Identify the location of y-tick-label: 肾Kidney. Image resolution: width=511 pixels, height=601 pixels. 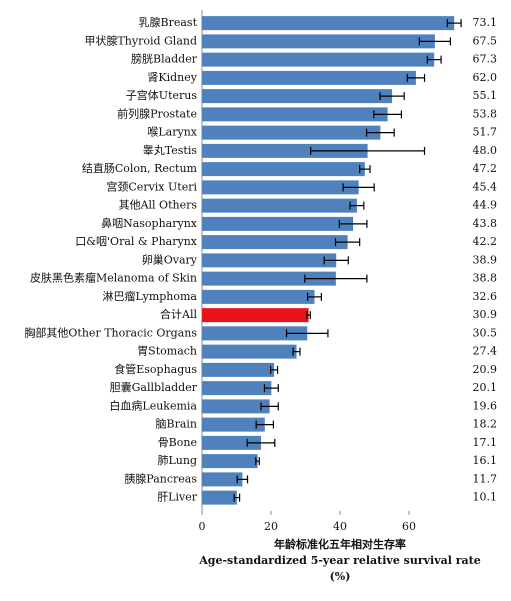
(172, 77).